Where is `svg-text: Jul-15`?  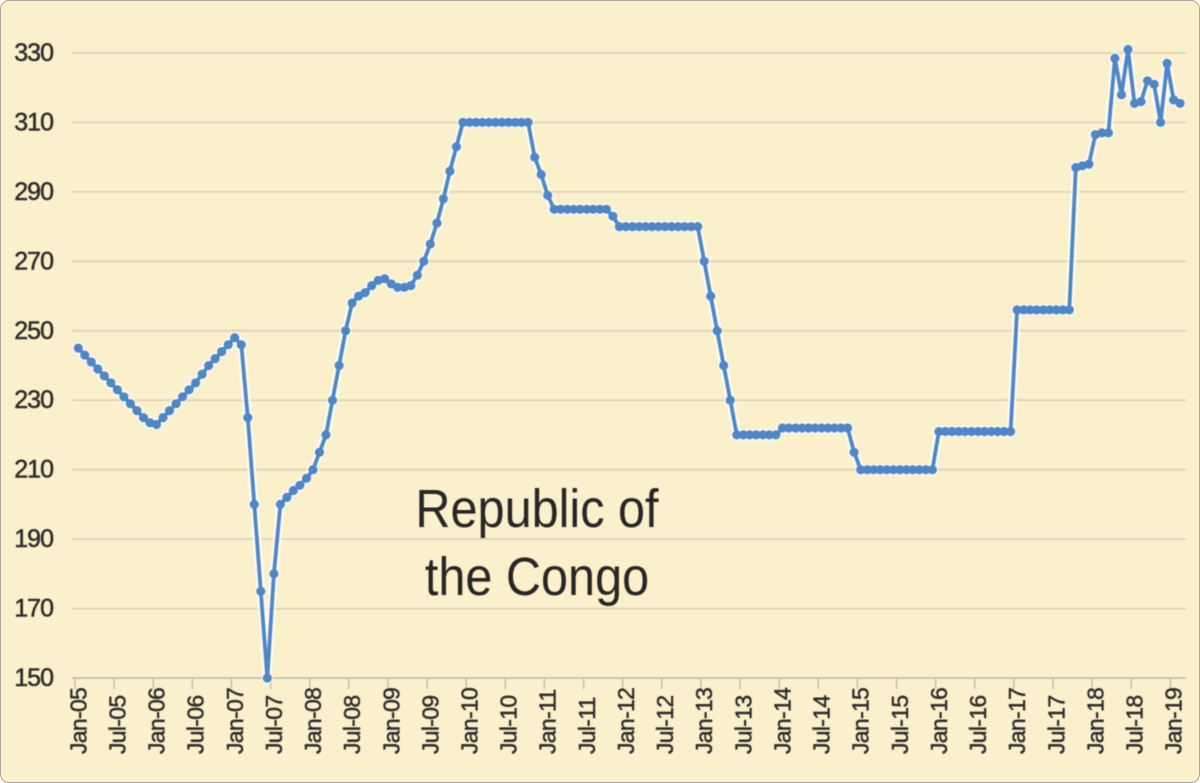 svg-text: Jul-15 is located at coordinates (900, 725).